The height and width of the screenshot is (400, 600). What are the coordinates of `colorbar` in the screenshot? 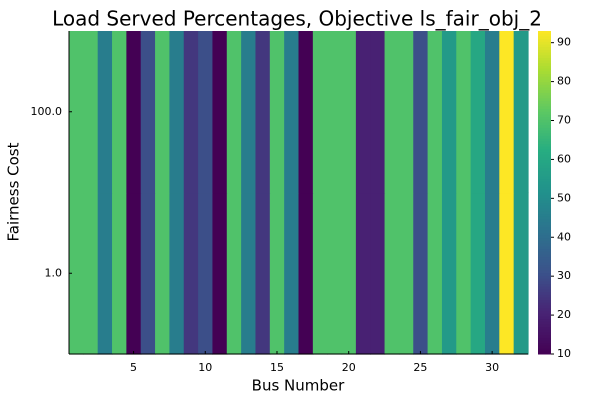 It's located at (544, 193).